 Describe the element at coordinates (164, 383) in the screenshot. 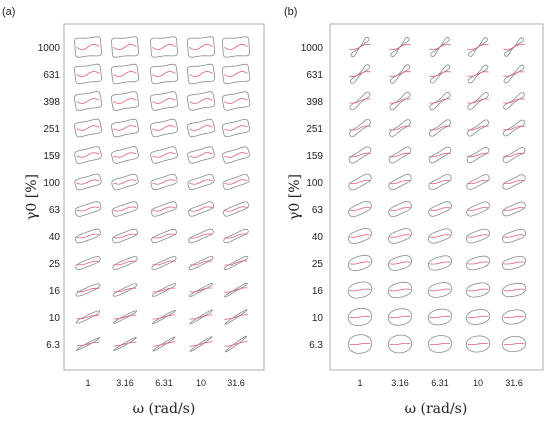

I see `x-tick-label: 6.31` at that location.